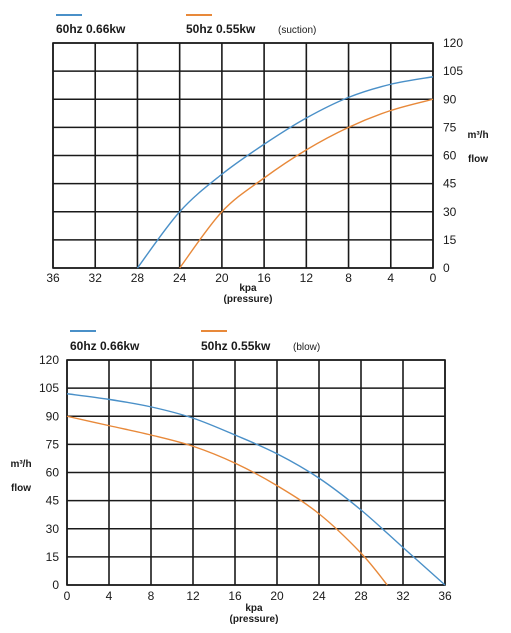 The image size is (511, 633). What do you see at coordinates (306, 183) in the screenshot?
I see `series-line` at bounding box center [306, 183].